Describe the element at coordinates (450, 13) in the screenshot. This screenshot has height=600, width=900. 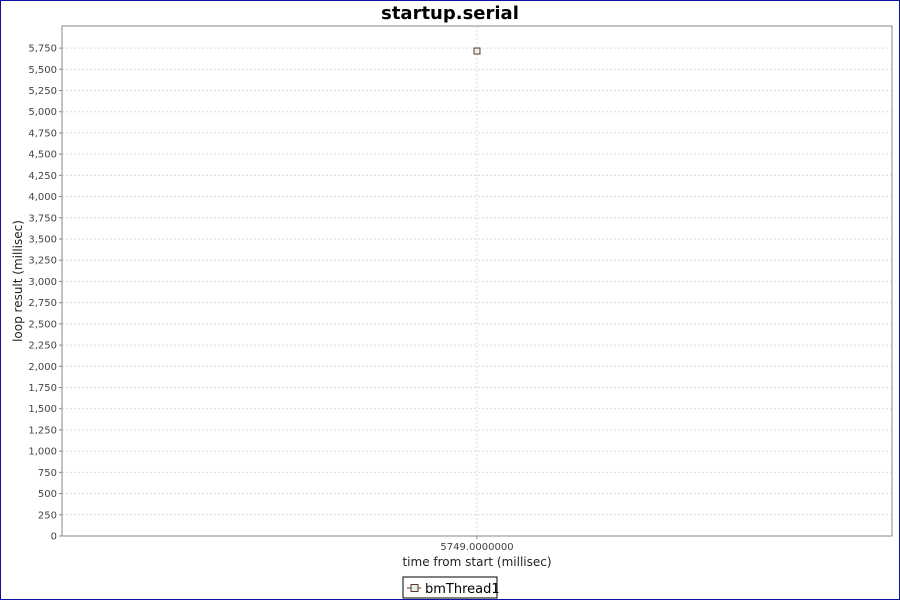
I see `chart-title: startup.serial` at that location.